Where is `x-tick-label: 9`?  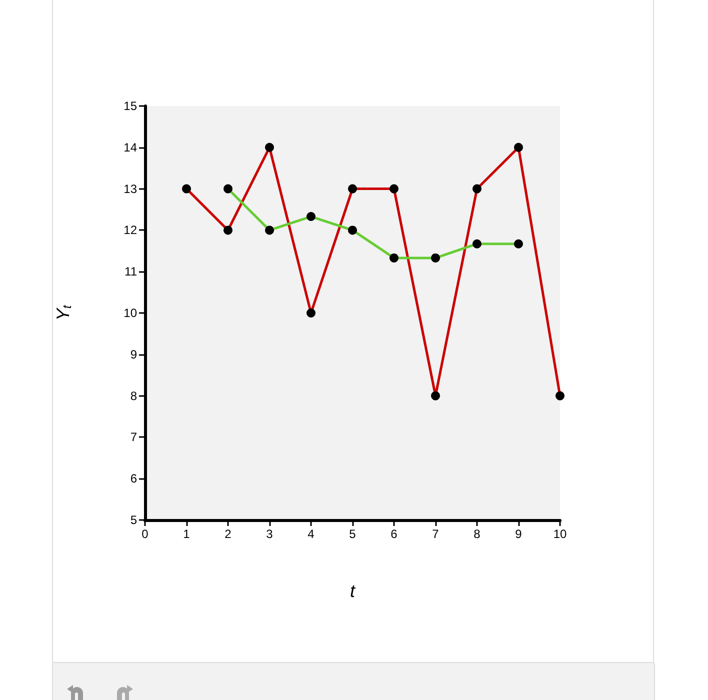
x-tick-label: 9 is located at coordinates (518, 534).